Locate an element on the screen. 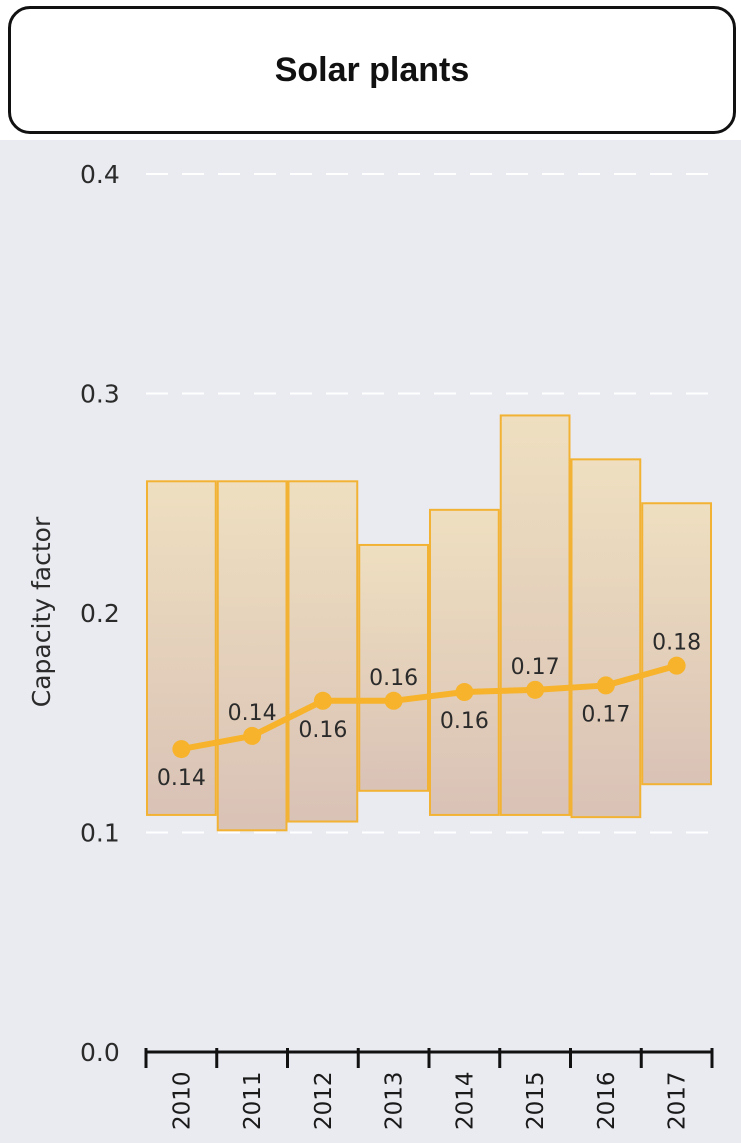  x-tick-label: 2015 is located at coordinates (536, 1100).